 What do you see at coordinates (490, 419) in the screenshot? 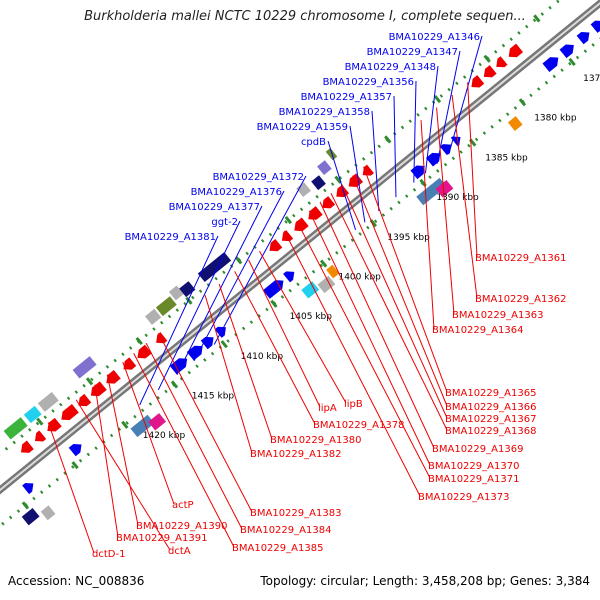
I see `gene-label-lower: BMA10229_A1367` at bounding box center [490, 419].